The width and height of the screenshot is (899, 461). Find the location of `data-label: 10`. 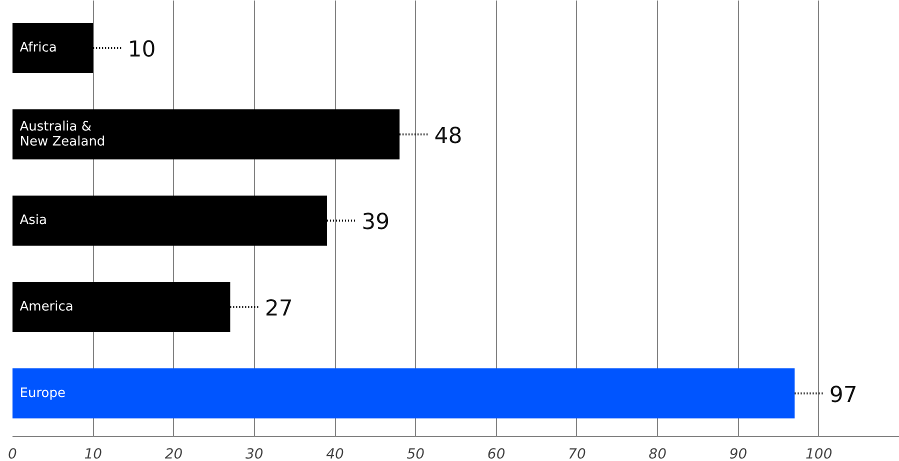

data-label: 10 is located at coordinates (142, 49).